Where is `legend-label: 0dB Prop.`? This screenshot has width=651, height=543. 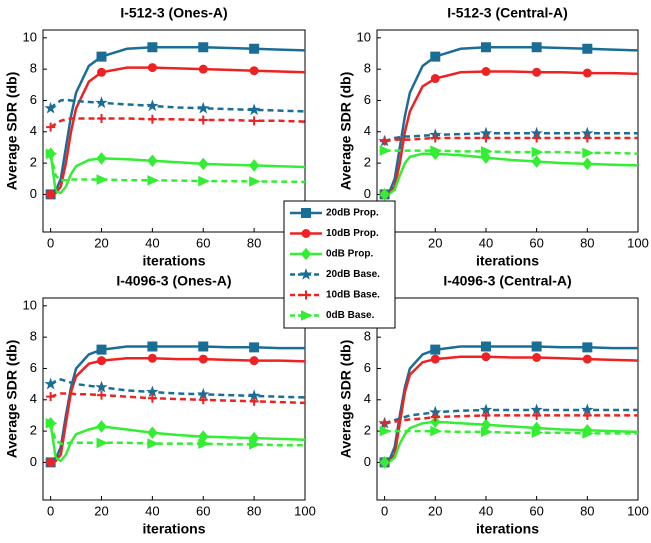
legend-label: 0dB Prop. is located at coordinates (349, 254).